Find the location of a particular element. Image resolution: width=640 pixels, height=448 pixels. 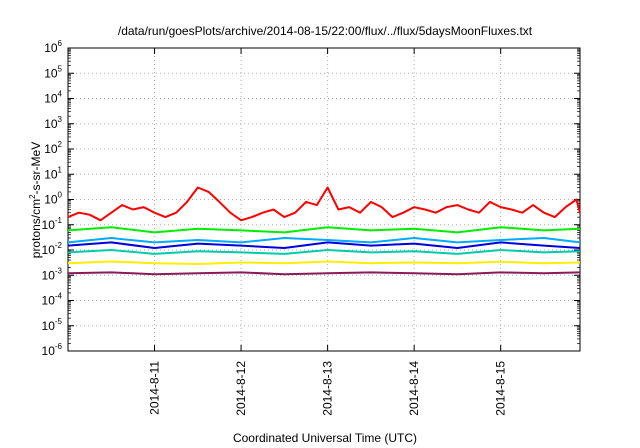

y-axis-label-exp: 2 is located at coordinates (32, 196).